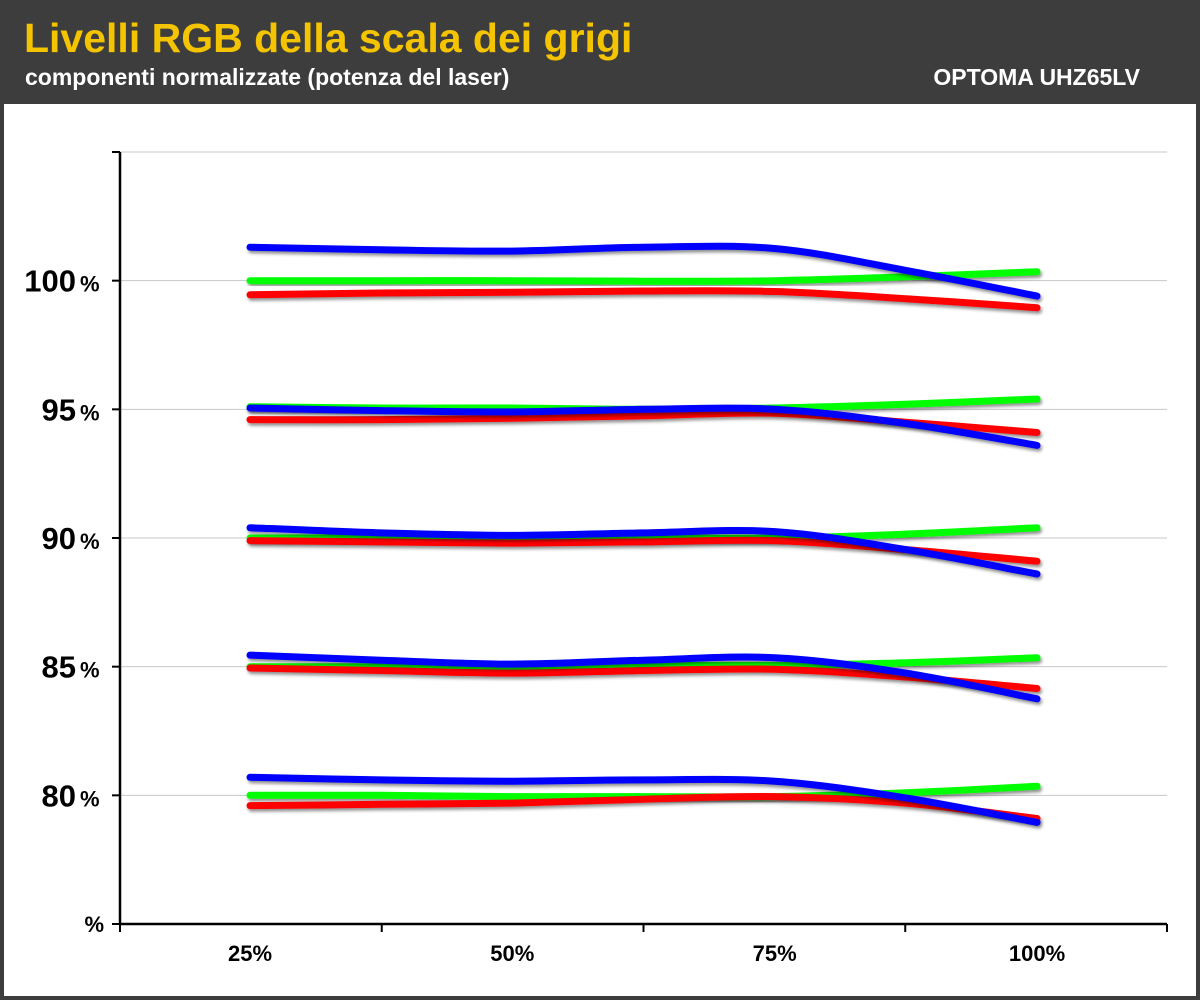 This screenshot has height=1000, width=1200. What do you see at coordinates (94, 924) in the screenshot?
I see `y-axis-unit: %` at bounding box center [94, 924].